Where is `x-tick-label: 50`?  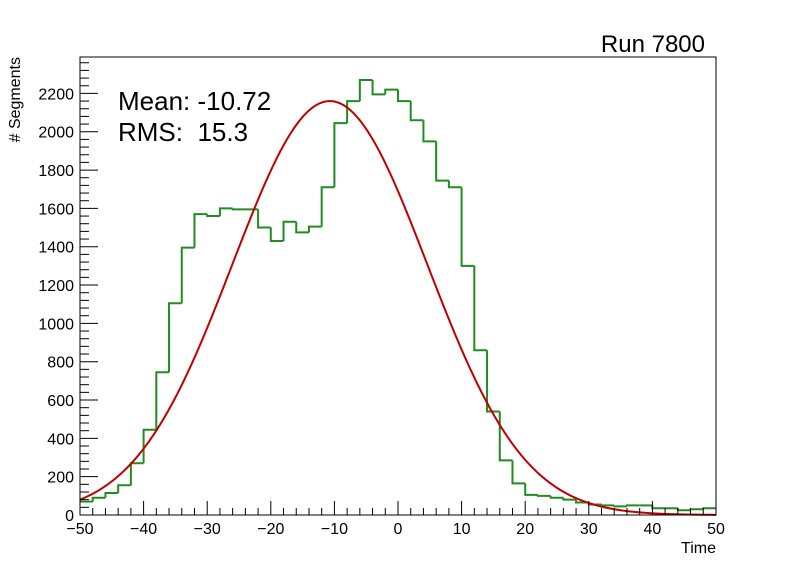
x-tick-label: 50 is located at coordinates (716, 529).